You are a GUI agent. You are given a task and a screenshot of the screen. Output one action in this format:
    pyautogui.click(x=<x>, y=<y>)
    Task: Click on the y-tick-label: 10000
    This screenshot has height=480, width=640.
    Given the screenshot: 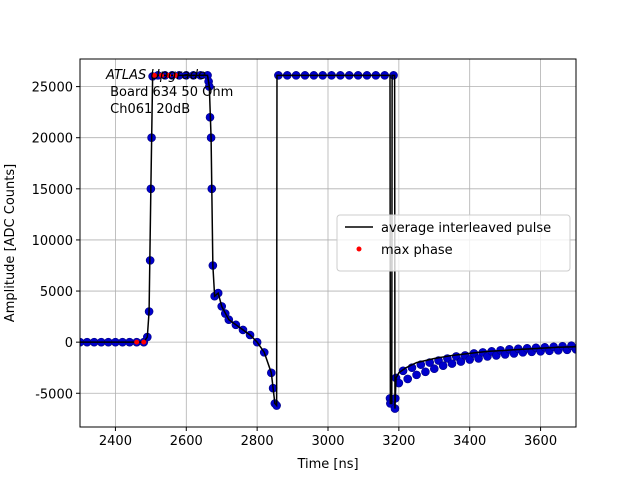 What is the action you would take?
    pyautogui.click(x=52, y=241)
    